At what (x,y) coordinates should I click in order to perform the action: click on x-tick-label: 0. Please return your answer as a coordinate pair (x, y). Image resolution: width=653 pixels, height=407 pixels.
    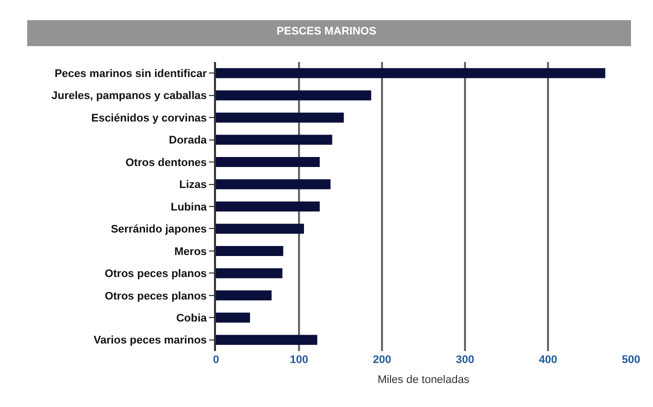
    Looking at the image, I should click on (216, 360).